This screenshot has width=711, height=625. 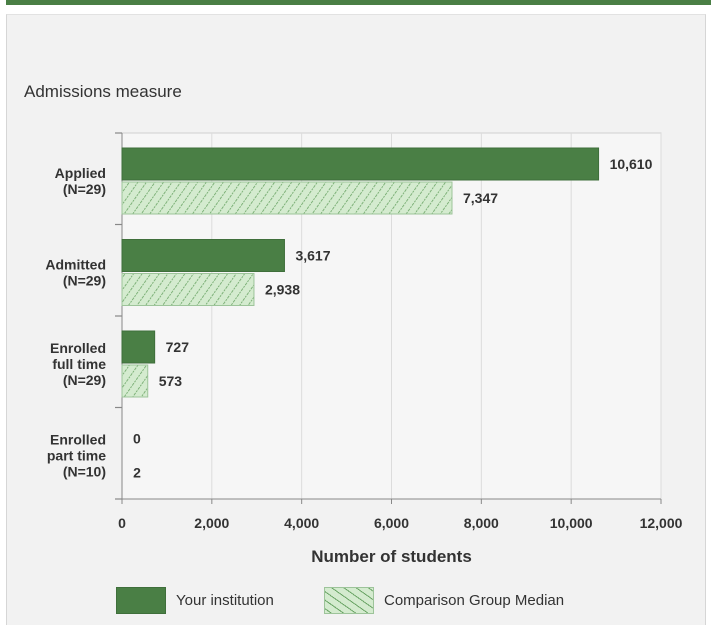 I want to click on data-label: 10,610, so click(x=631, y=164).